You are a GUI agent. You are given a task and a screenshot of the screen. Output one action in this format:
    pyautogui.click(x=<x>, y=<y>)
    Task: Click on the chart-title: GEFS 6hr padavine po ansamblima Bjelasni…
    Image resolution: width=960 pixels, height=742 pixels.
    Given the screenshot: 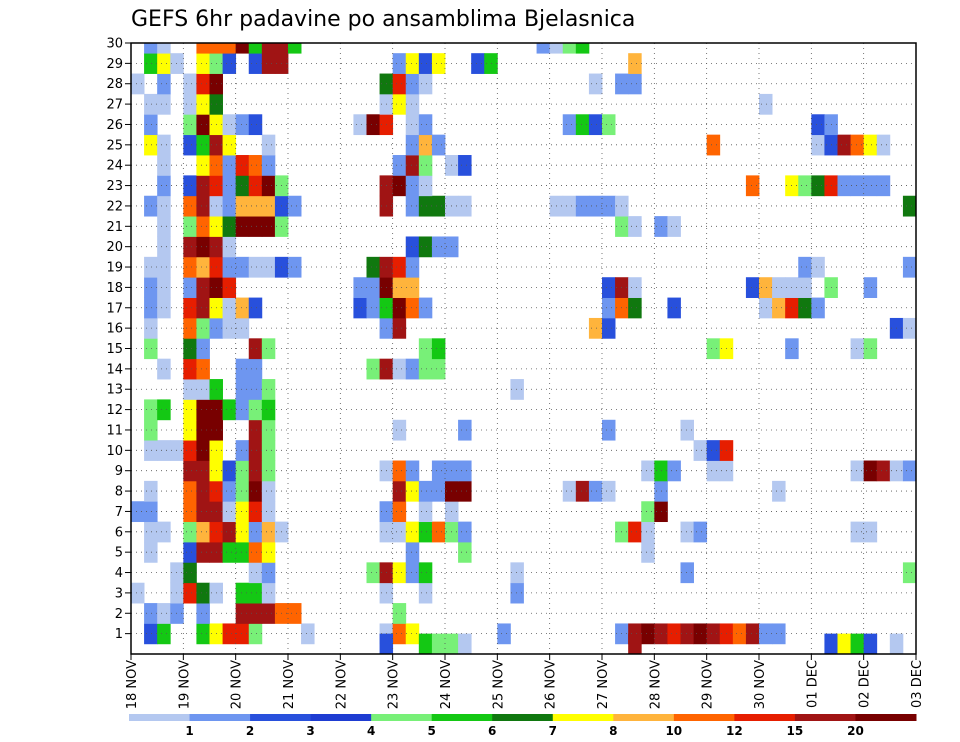 What is the action you would take?
    pyautogui.click(x=383, y=19)
    